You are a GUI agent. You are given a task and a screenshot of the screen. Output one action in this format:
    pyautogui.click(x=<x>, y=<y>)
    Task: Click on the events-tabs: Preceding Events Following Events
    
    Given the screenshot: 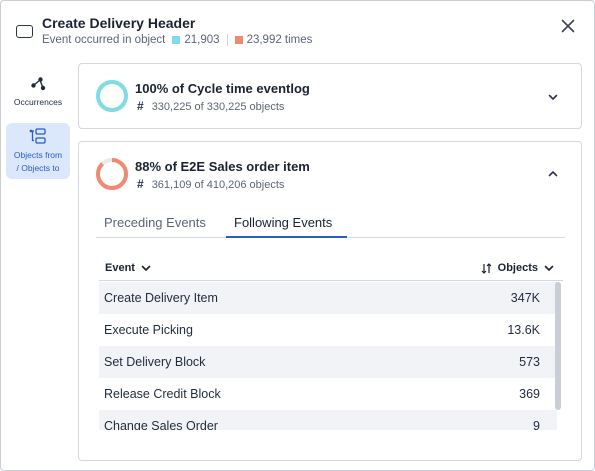 What is the action you would take?
    pyautogui.click(x=330, y=223)
    